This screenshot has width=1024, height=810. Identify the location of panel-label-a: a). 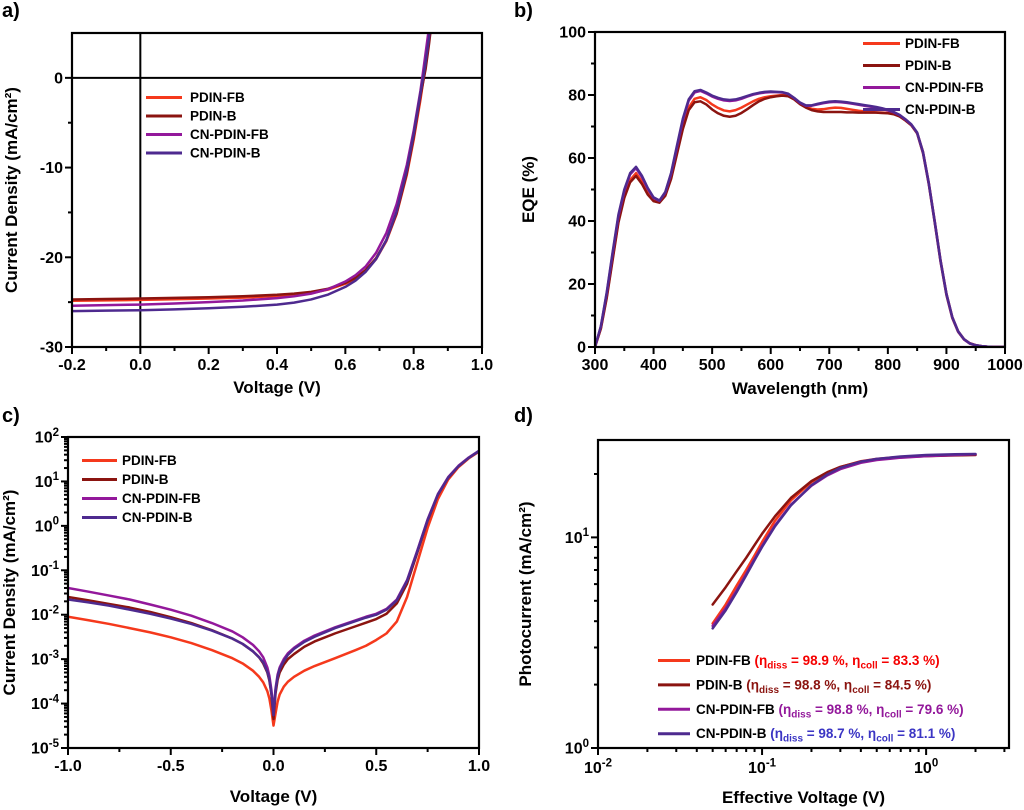
(11, 11).